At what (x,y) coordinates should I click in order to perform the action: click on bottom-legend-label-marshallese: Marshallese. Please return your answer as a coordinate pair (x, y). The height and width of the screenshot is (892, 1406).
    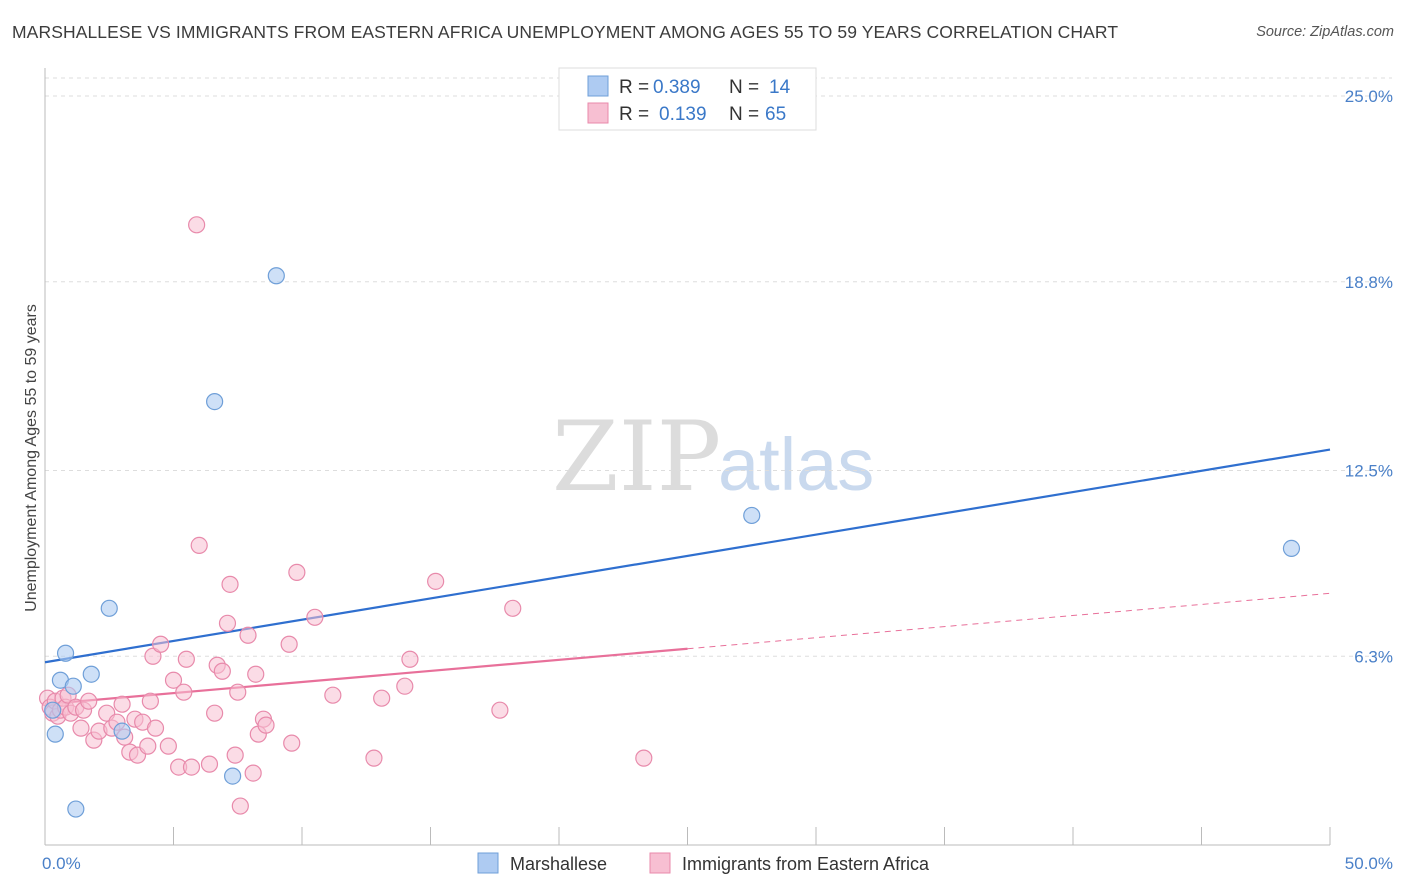
    Looking at the image, I should click on (558, 864).